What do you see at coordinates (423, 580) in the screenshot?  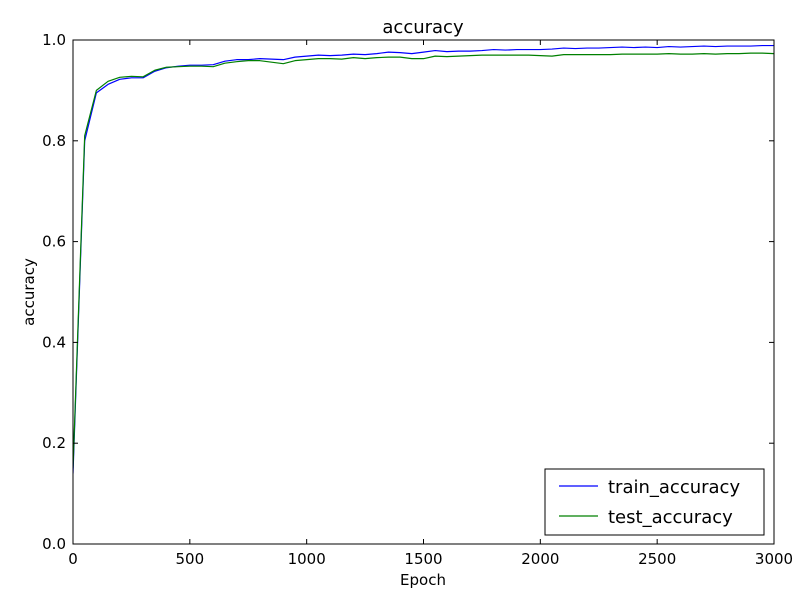 I see `x-axis-label: Epoch` at bounding box center [423, 580].